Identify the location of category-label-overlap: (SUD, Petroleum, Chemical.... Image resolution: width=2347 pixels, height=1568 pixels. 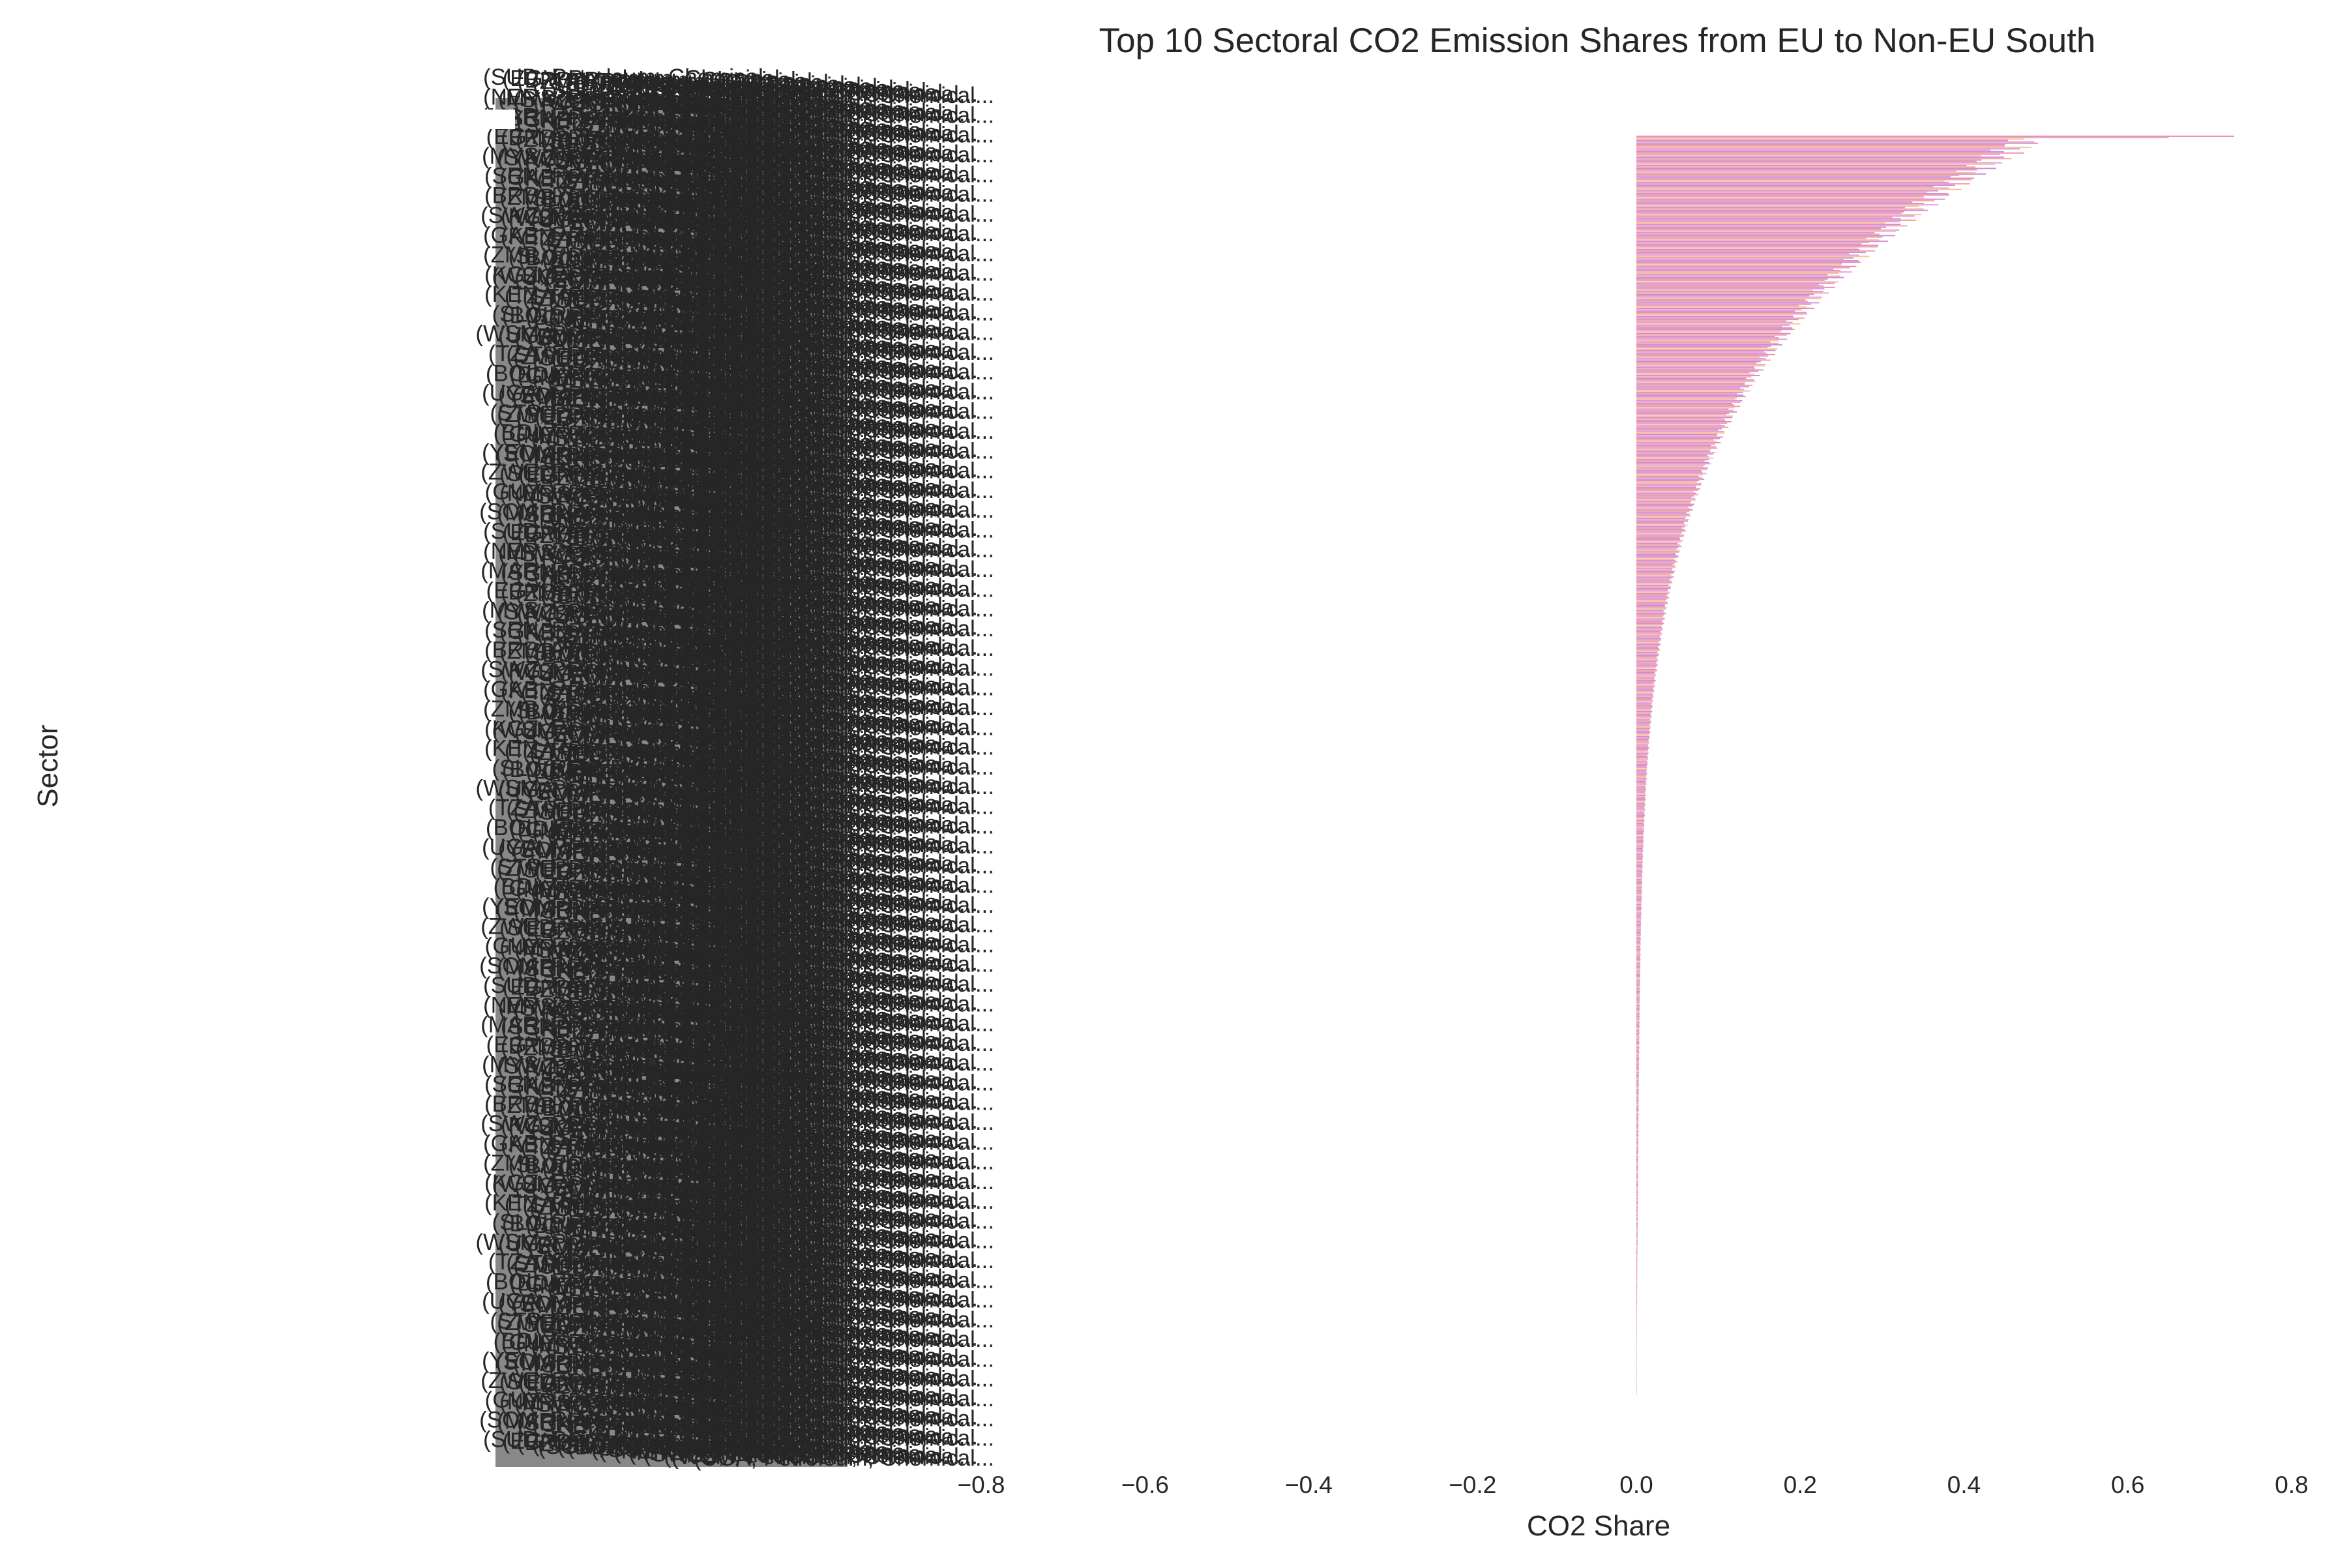
(649, 928).